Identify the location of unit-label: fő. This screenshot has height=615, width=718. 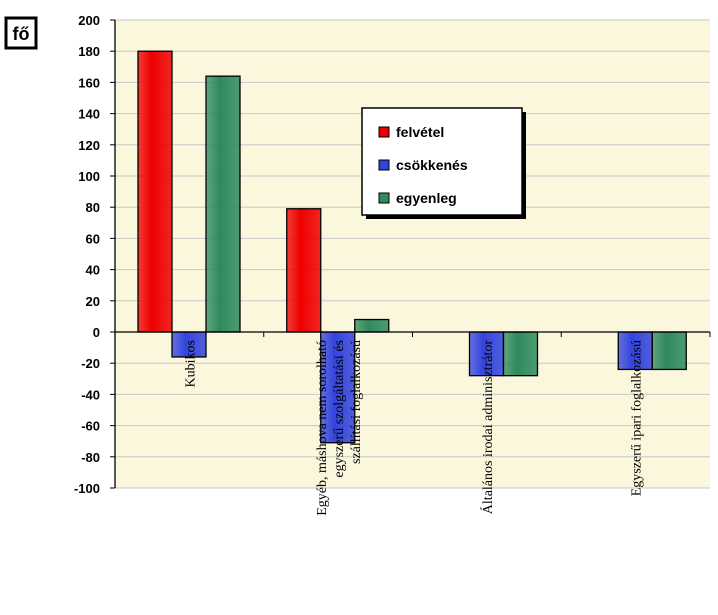
(21, 34).